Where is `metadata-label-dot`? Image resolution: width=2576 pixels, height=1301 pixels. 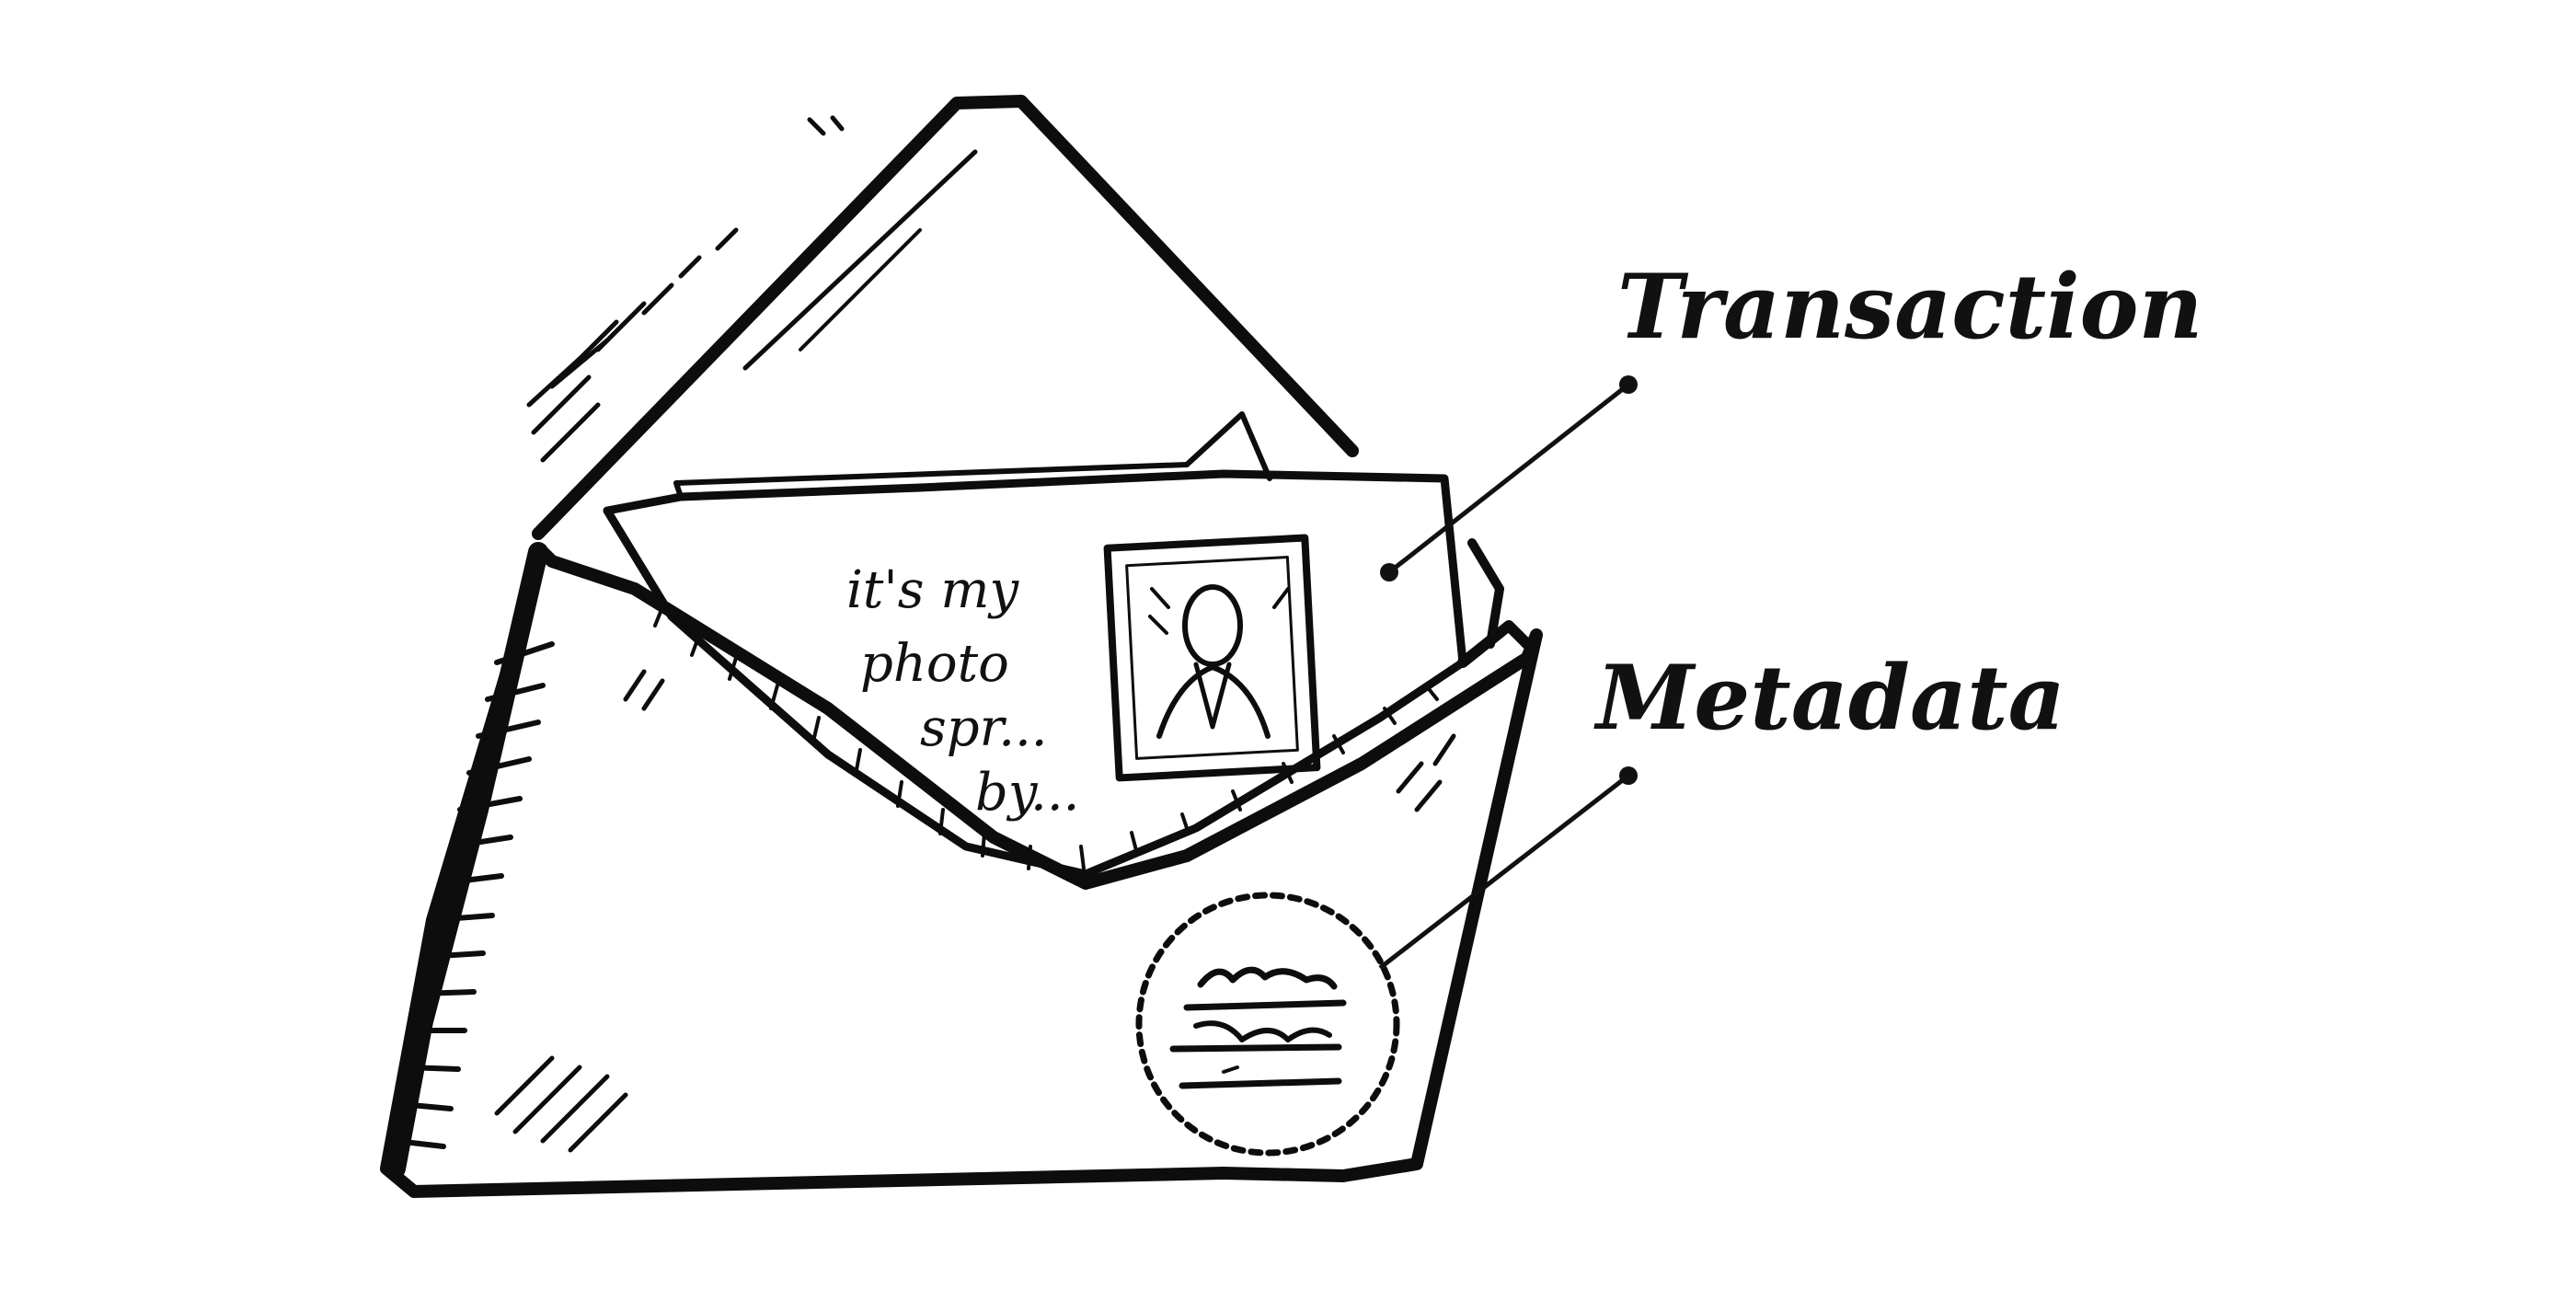 metadata-label-dot is located at coordinates (1628, 775).